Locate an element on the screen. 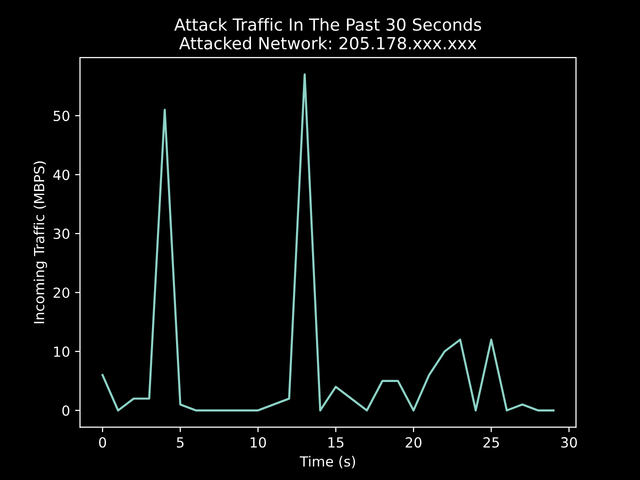 This screenshot has height=480, width=640. x-tick-label: 15 is located at coordinates (336, 442).